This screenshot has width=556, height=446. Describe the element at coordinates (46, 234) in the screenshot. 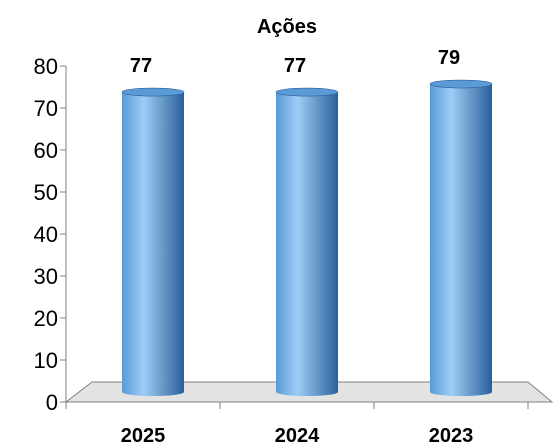

I see `y-tick-label: 40` at that location.